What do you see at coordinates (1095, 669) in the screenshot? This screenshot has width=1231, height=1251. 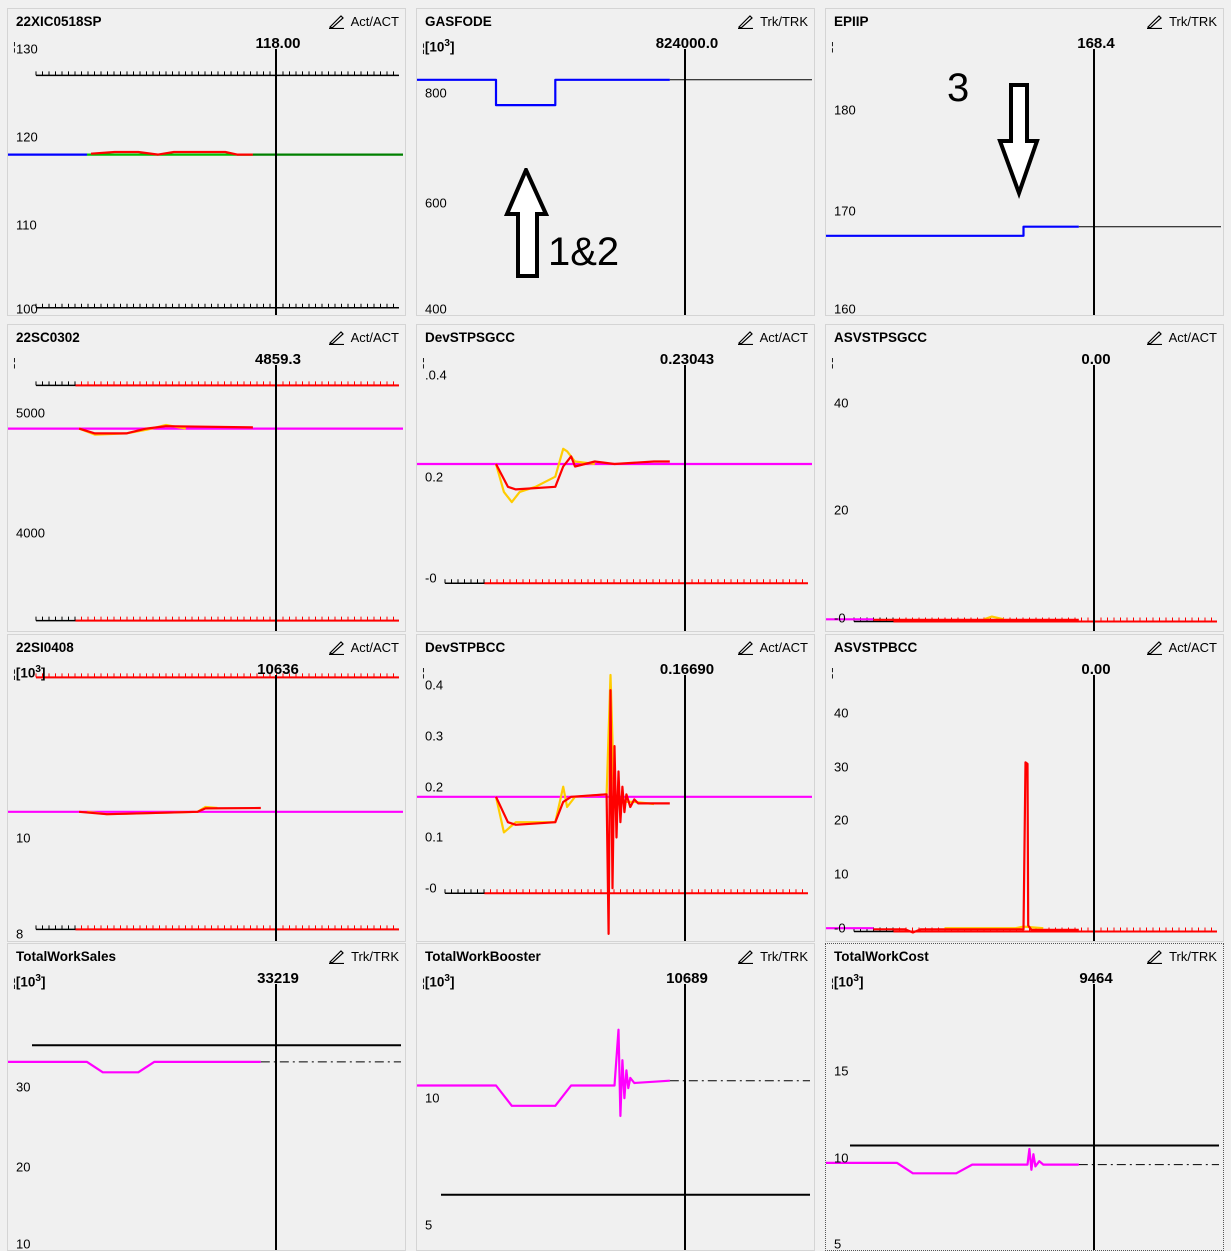 I see `cursor-value: 0.00` at bounding box center [1095, 669].